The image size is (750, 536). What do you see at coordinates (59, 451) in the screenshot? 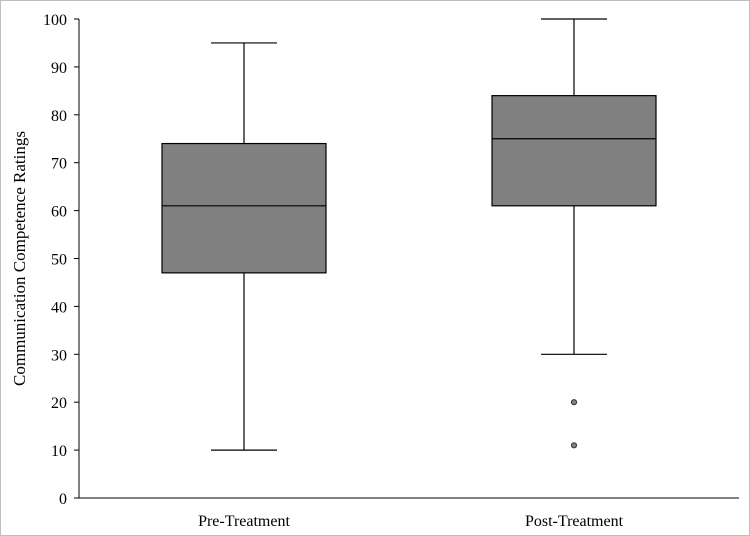
I see `y-tick-label: 10` at bounding box center [59, 451].